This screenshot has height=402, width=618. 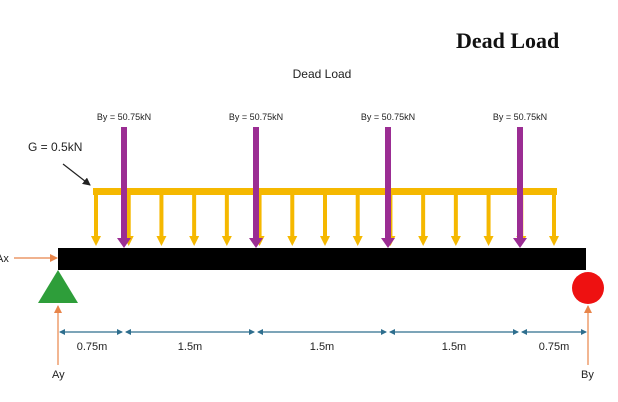 What do you see at coordinates (58, 286) in the screenshot?
I see `pin-support` at bounding box center [58, 286].